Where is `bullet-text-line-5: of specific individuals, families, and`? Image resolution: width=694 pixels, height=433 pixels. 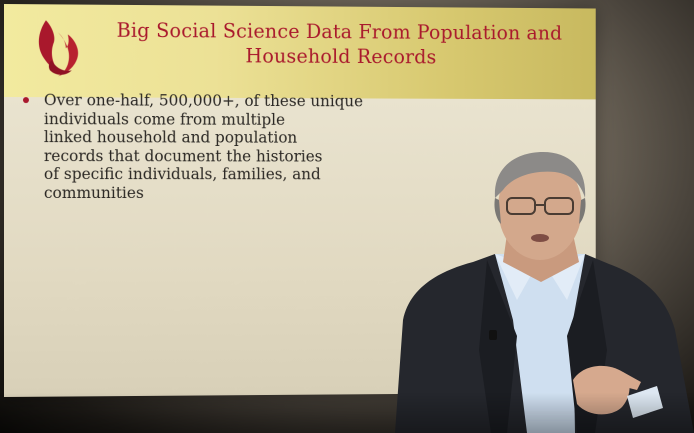 bullet-text-line-5: of specific individuals, families, and is located at coordinates (230, 174).